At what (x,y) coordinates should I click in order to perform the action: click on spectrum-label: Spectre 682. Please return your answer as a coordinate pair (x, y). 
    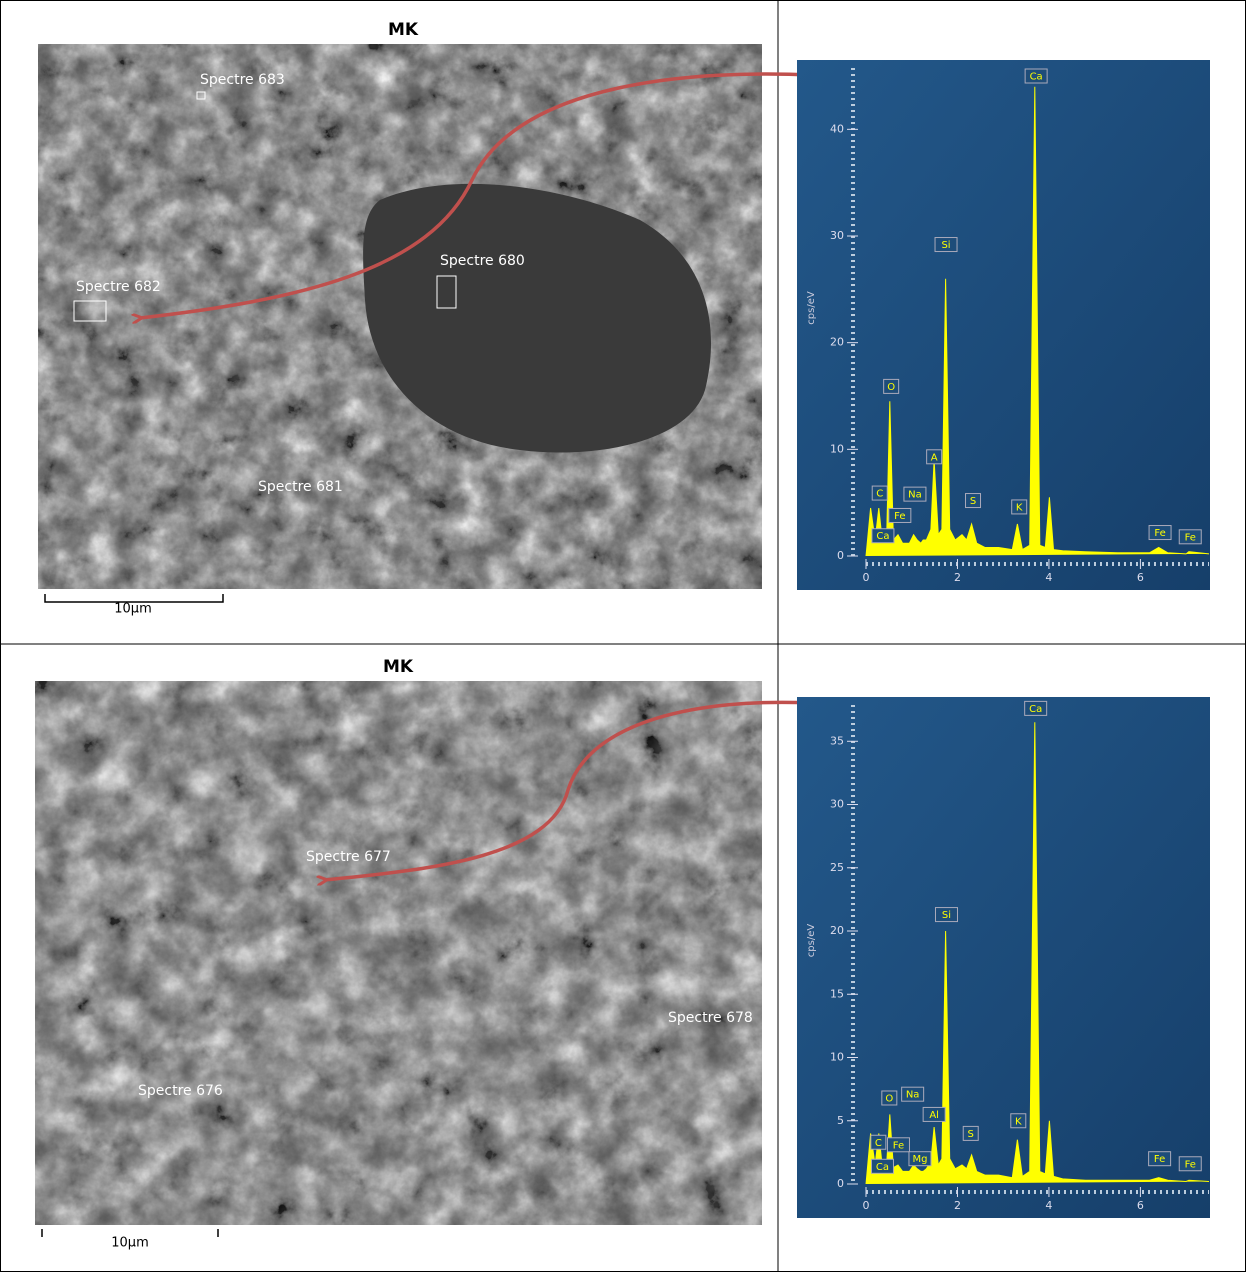
    Looking at the image, I should click on (118, 287).